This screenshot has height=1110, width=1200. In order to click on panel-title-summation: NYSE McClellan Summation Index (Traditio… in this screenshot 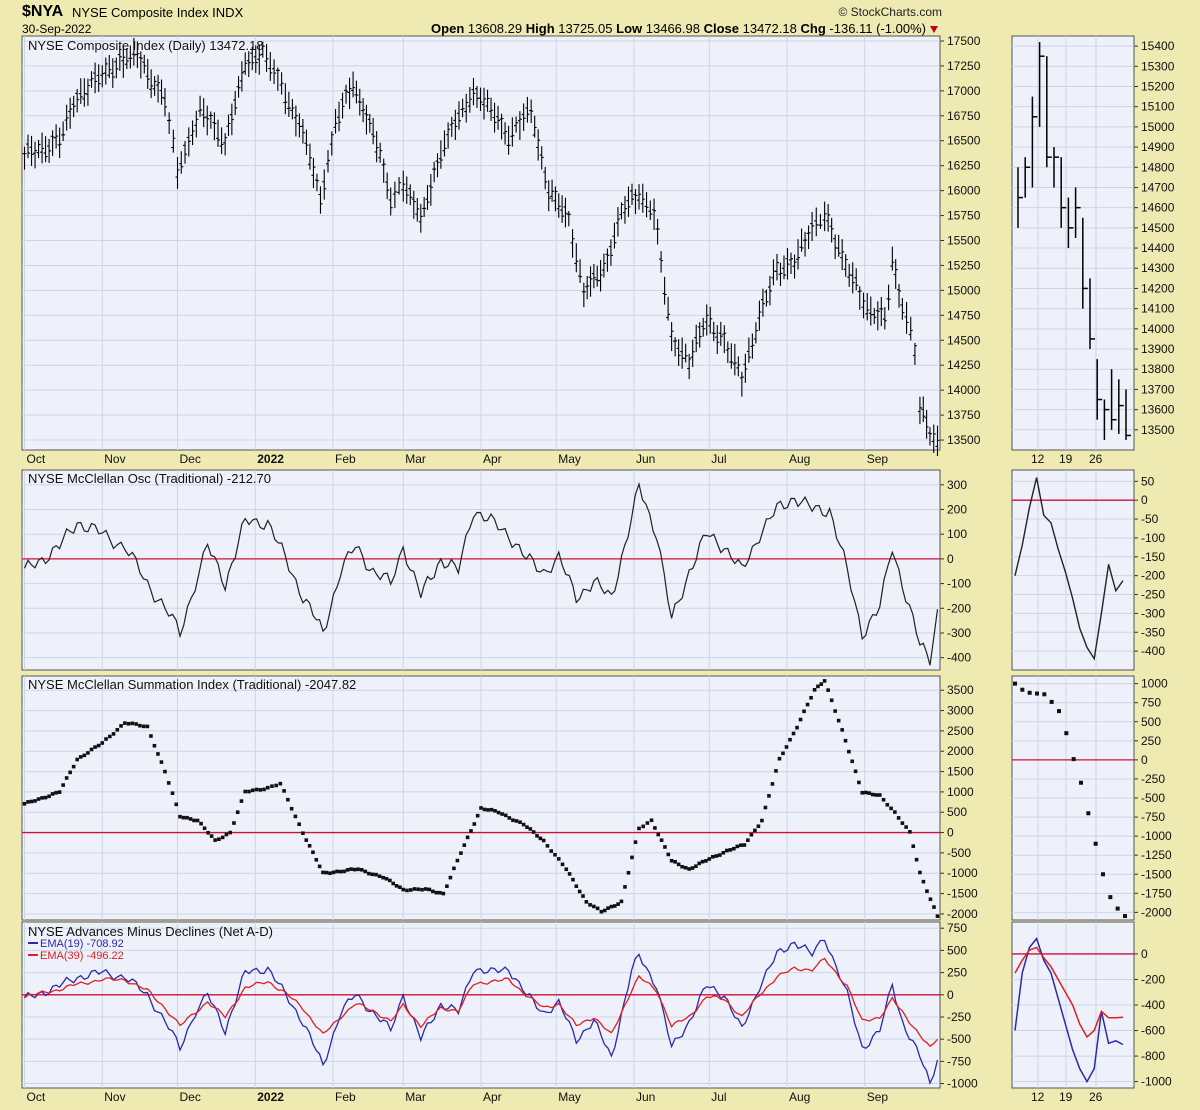, I will do `click(192, 684)`.